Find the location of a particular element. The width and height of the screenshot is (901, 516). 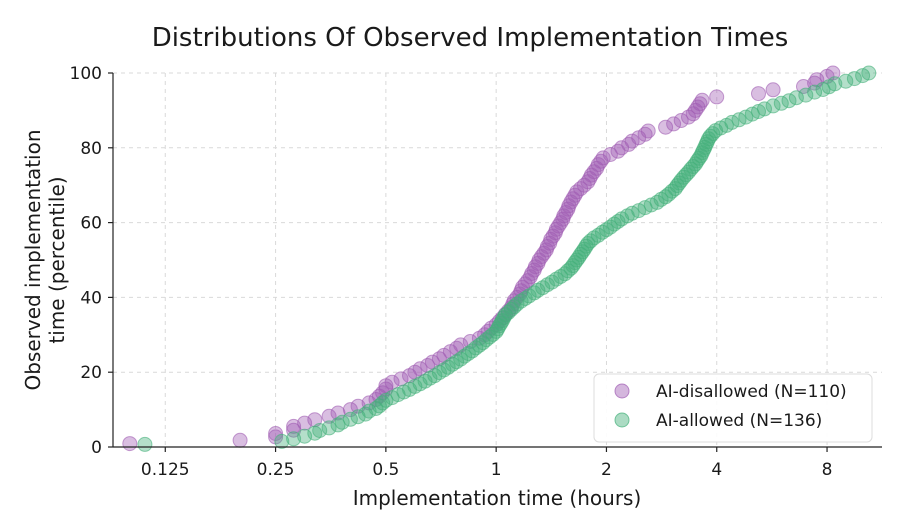

x-axis-label: Implementation time (hours) is located at coordinates (497, 498).